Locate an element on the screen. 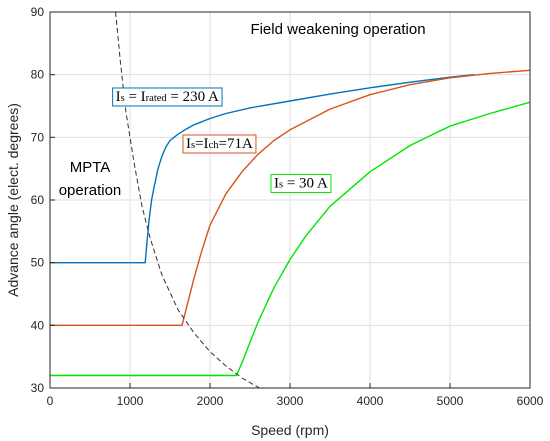 The image size is (550, 441). series-label-1: Is=Ich=71A is located at coordinates (219, 144).